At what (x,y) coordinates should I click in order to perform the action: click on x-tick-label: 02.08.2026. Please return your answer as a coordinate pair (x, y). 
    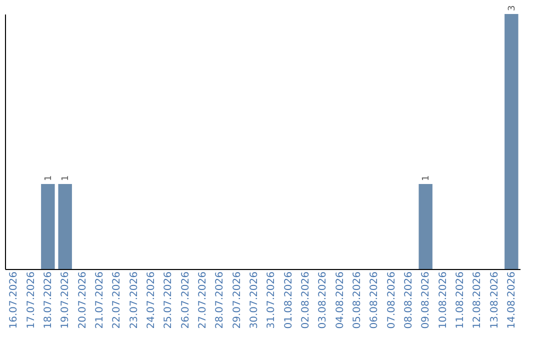
    Looking at the image, I should click on (306, 300).